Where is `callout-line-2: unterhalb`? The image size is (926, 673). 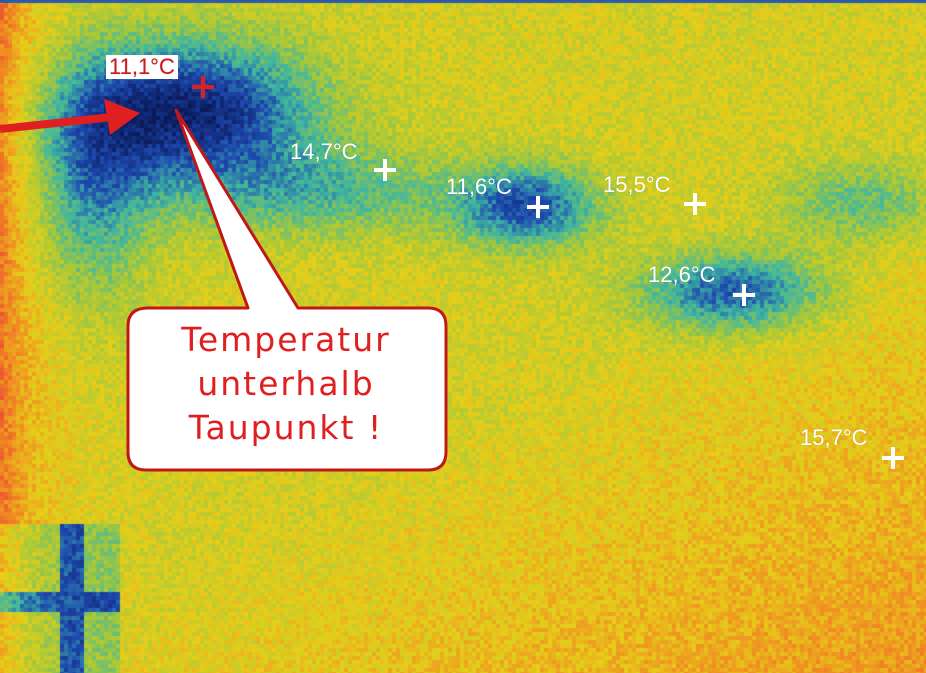
callout-line-2: unterhalb is located at coordinates (286, 383).